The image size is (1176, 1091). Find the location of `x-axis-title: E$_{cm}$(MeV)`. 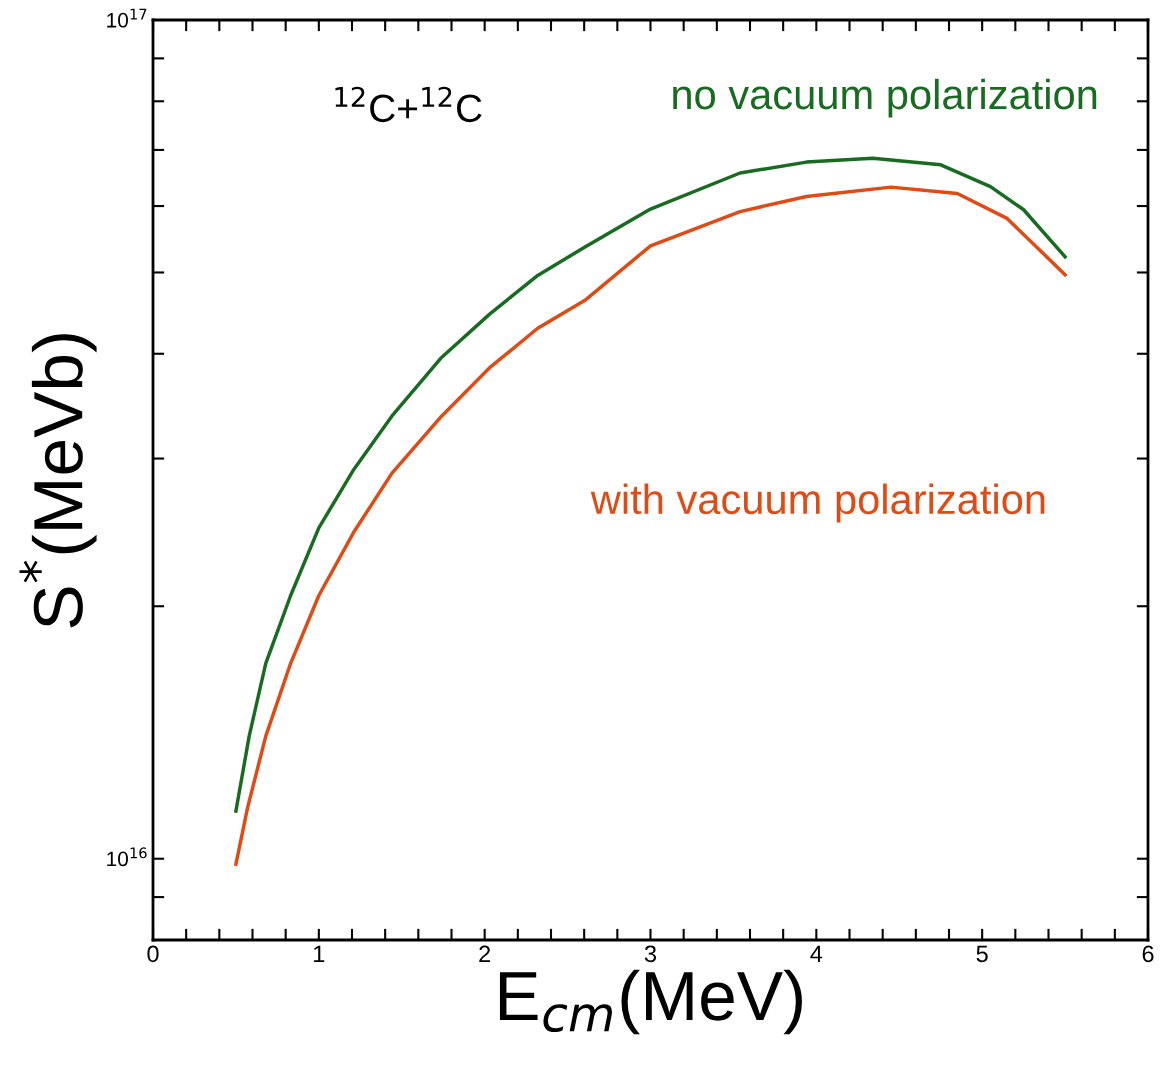

x-axis-title: E$_{cm}$(MeV) is located at coordinates (650, 1002).